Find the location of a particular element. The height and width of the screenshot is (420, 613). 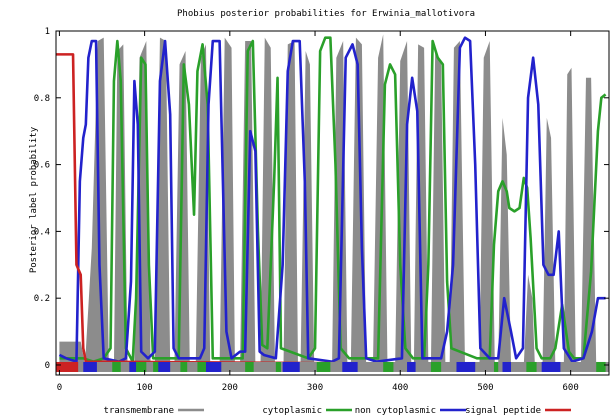

legend-label-signal-peptide: signal peptide is located at coordinates (503, 411).